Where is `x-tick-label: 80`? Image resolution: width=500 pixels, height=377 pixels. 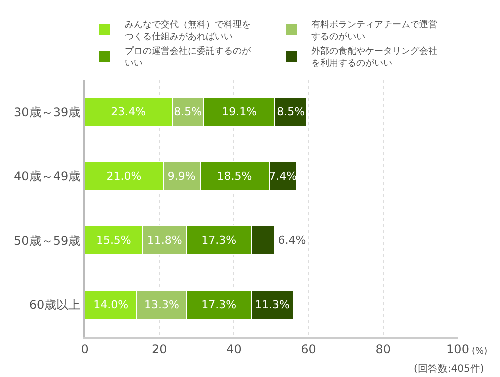
x-tick-label: 80 is located at coordinates (384, 349).